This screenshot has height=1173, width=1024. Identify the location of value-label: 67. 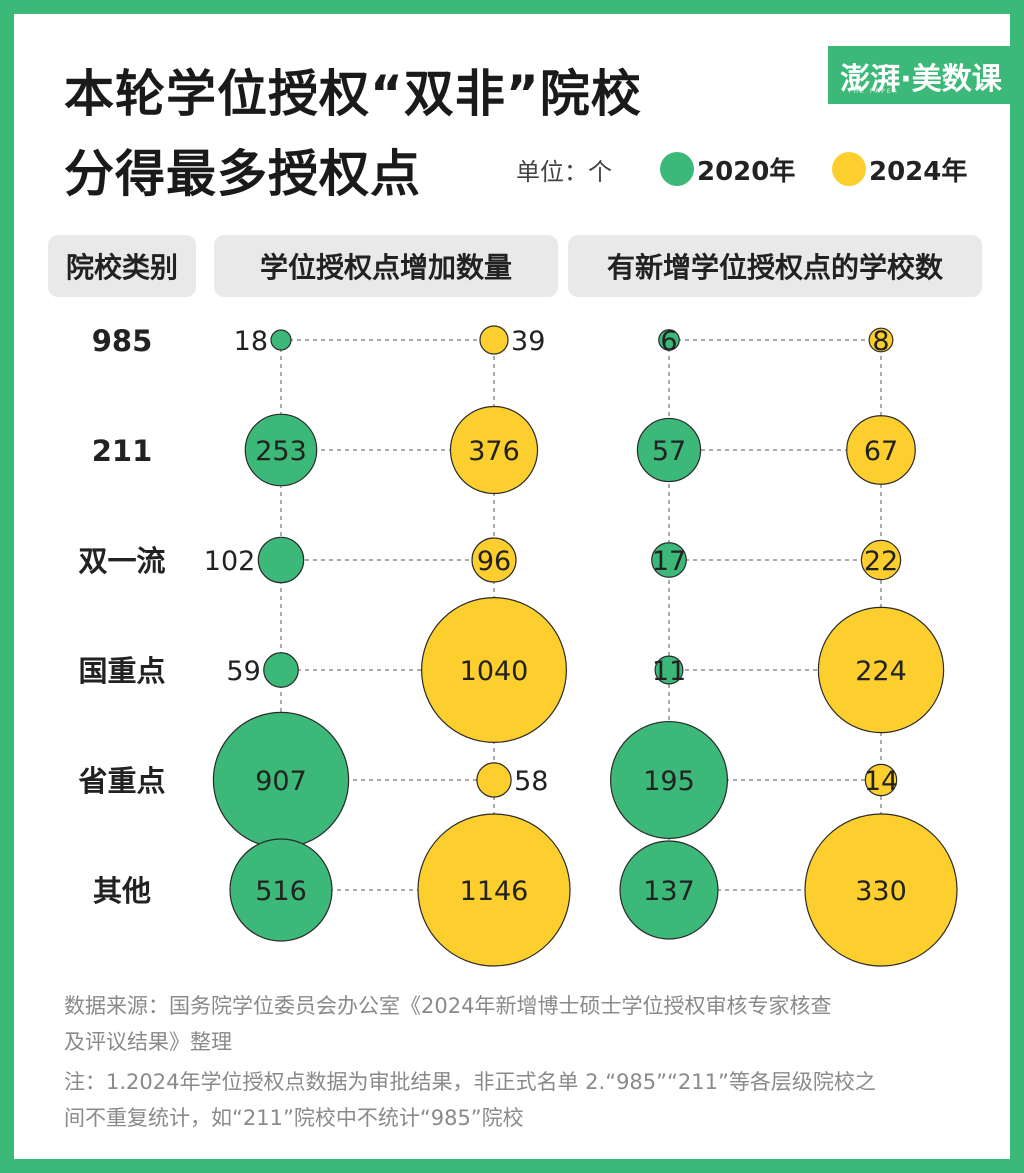
(881, 451).